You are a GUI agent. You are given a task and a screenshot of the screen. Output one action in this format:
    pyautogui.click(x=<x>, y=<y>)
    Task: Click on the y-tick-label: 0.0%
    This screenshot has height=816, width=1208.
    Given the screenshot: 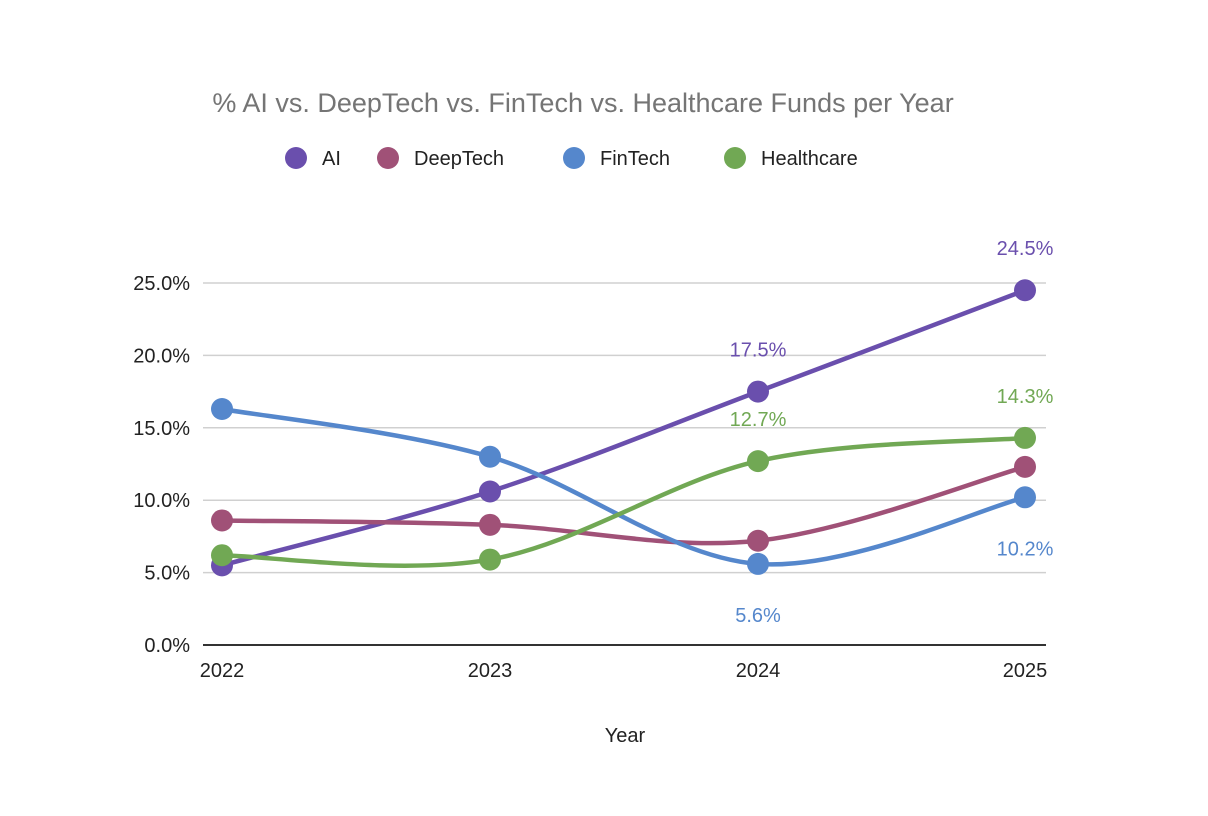 What is the action you would take?
    pyautogui.click(x=167, y=646)
    